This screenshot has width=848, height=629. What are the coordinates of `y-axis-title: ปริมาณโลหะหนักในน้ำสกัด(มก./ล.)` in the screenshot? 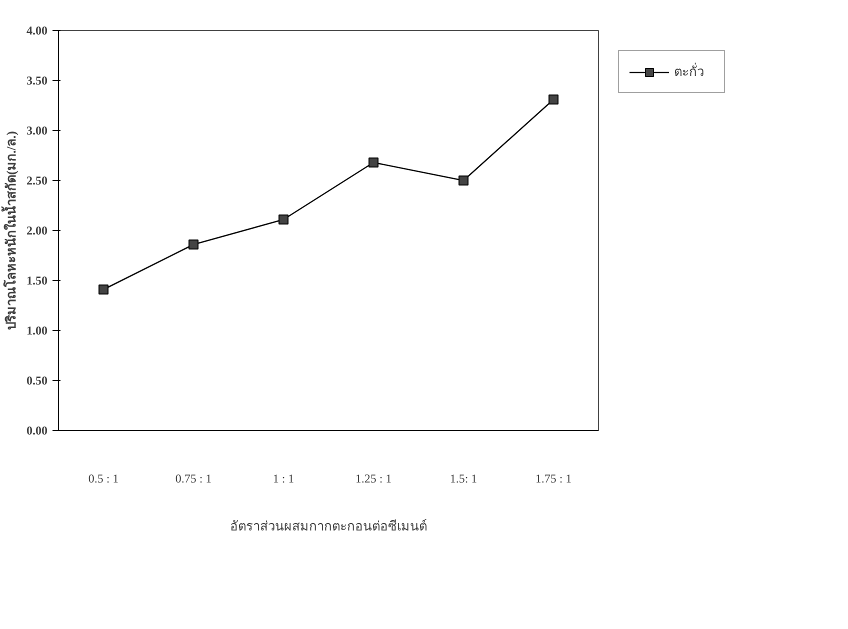 It's located at (9, 230).